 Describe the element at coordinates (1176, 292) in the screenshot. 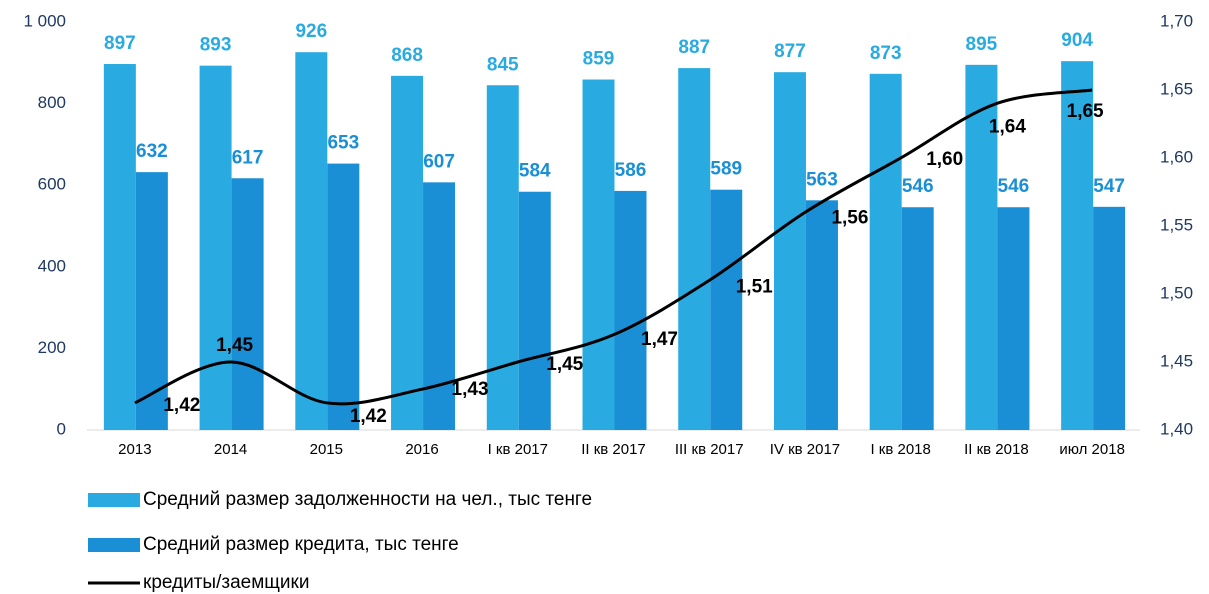

I see `y2-tick-label: 1,50` at that location.